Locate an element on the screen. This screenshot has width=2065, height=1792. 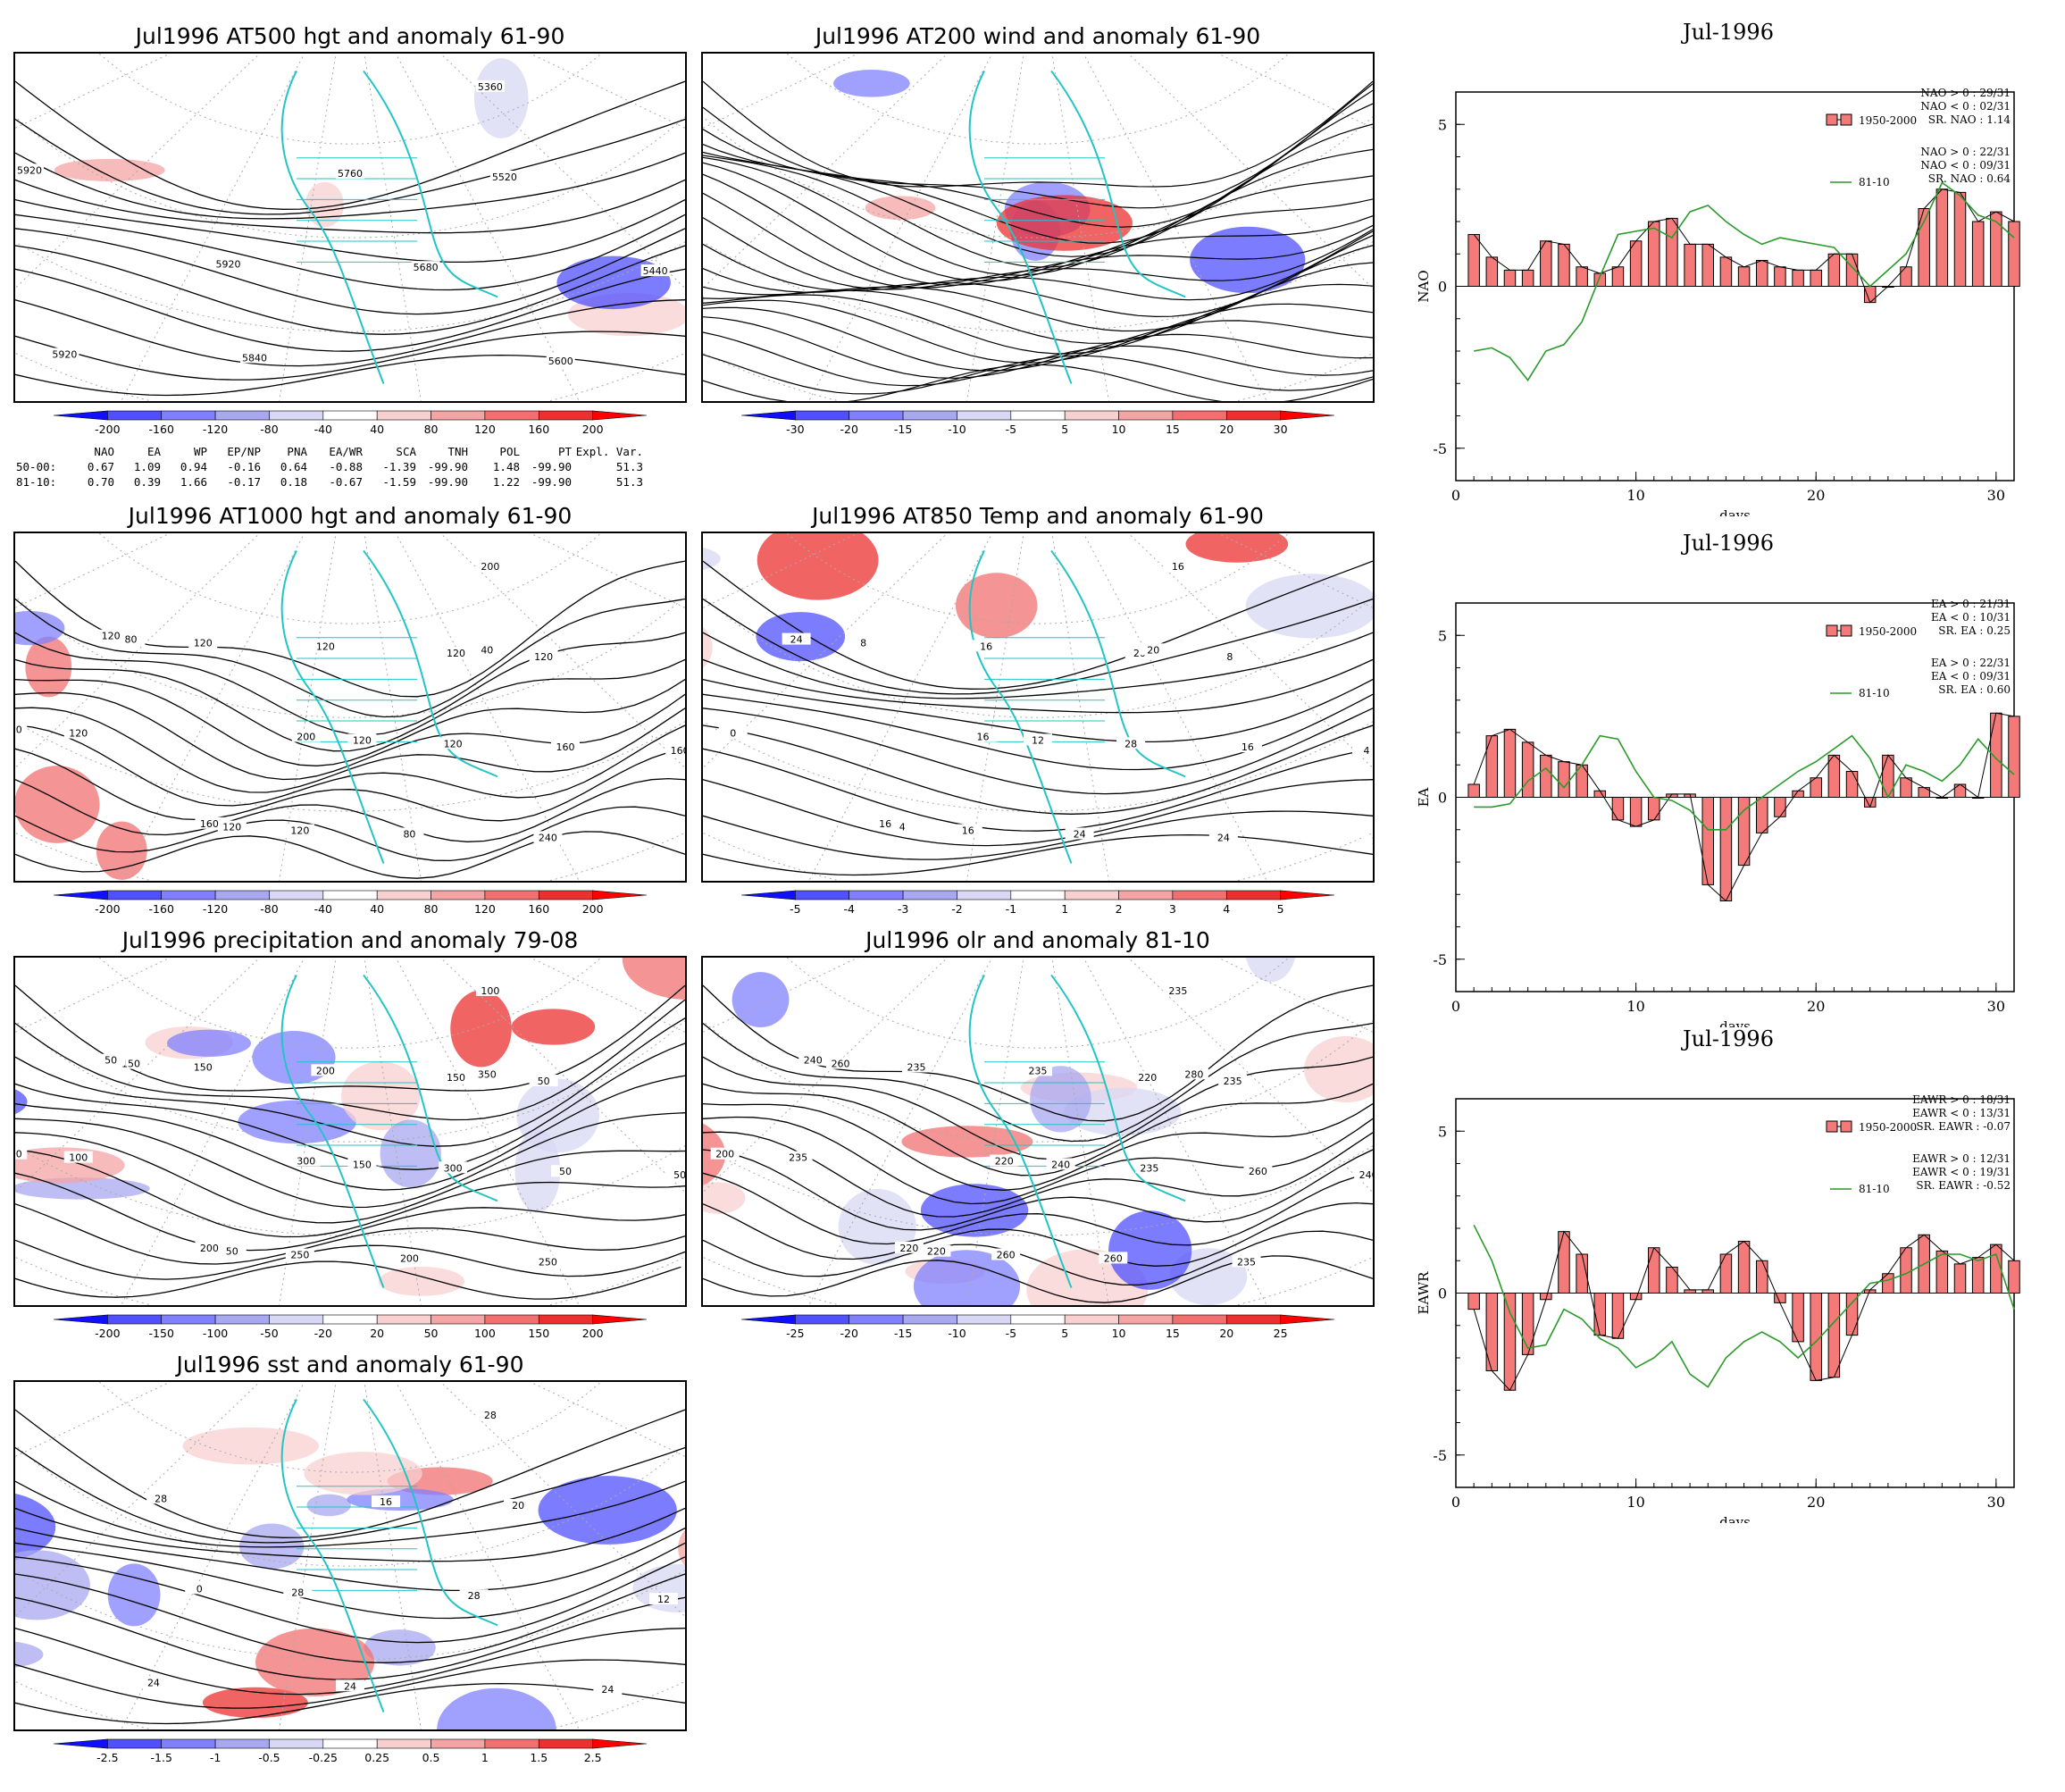
contour-label: 150 is located at coordinates (456, 1077).